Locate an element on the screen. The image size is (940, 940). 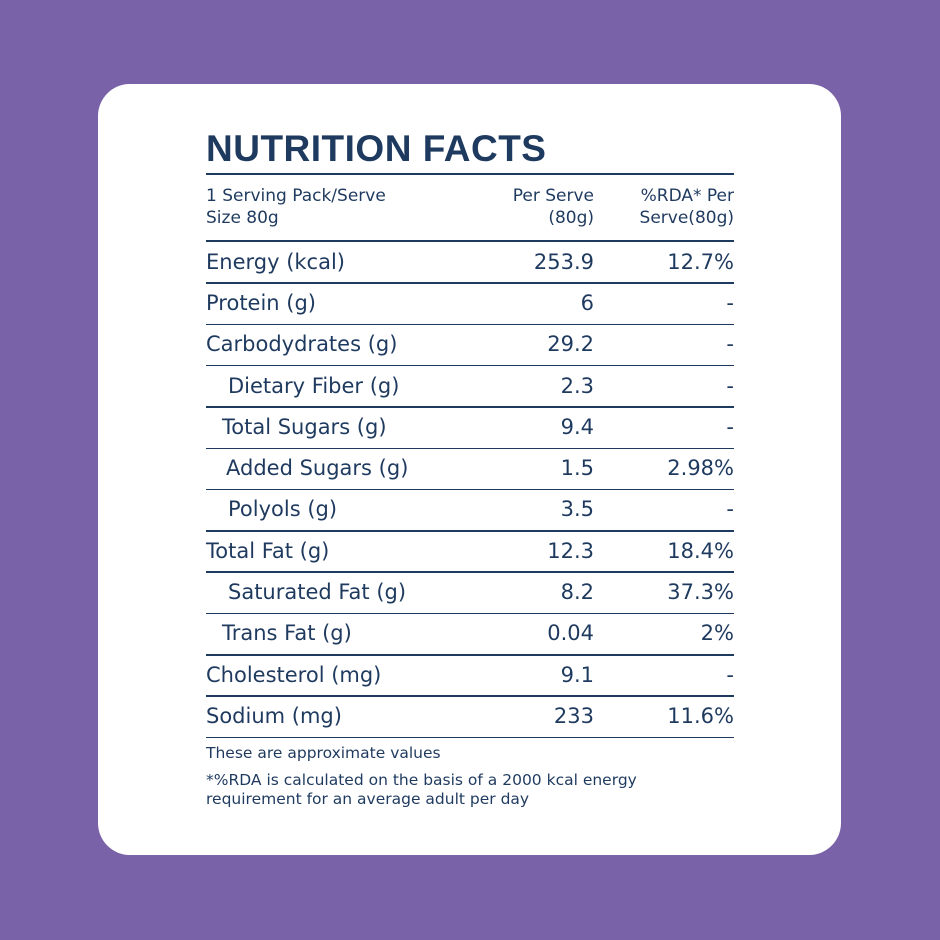
row-value: 2.3 is located at coordinates (577, 385).